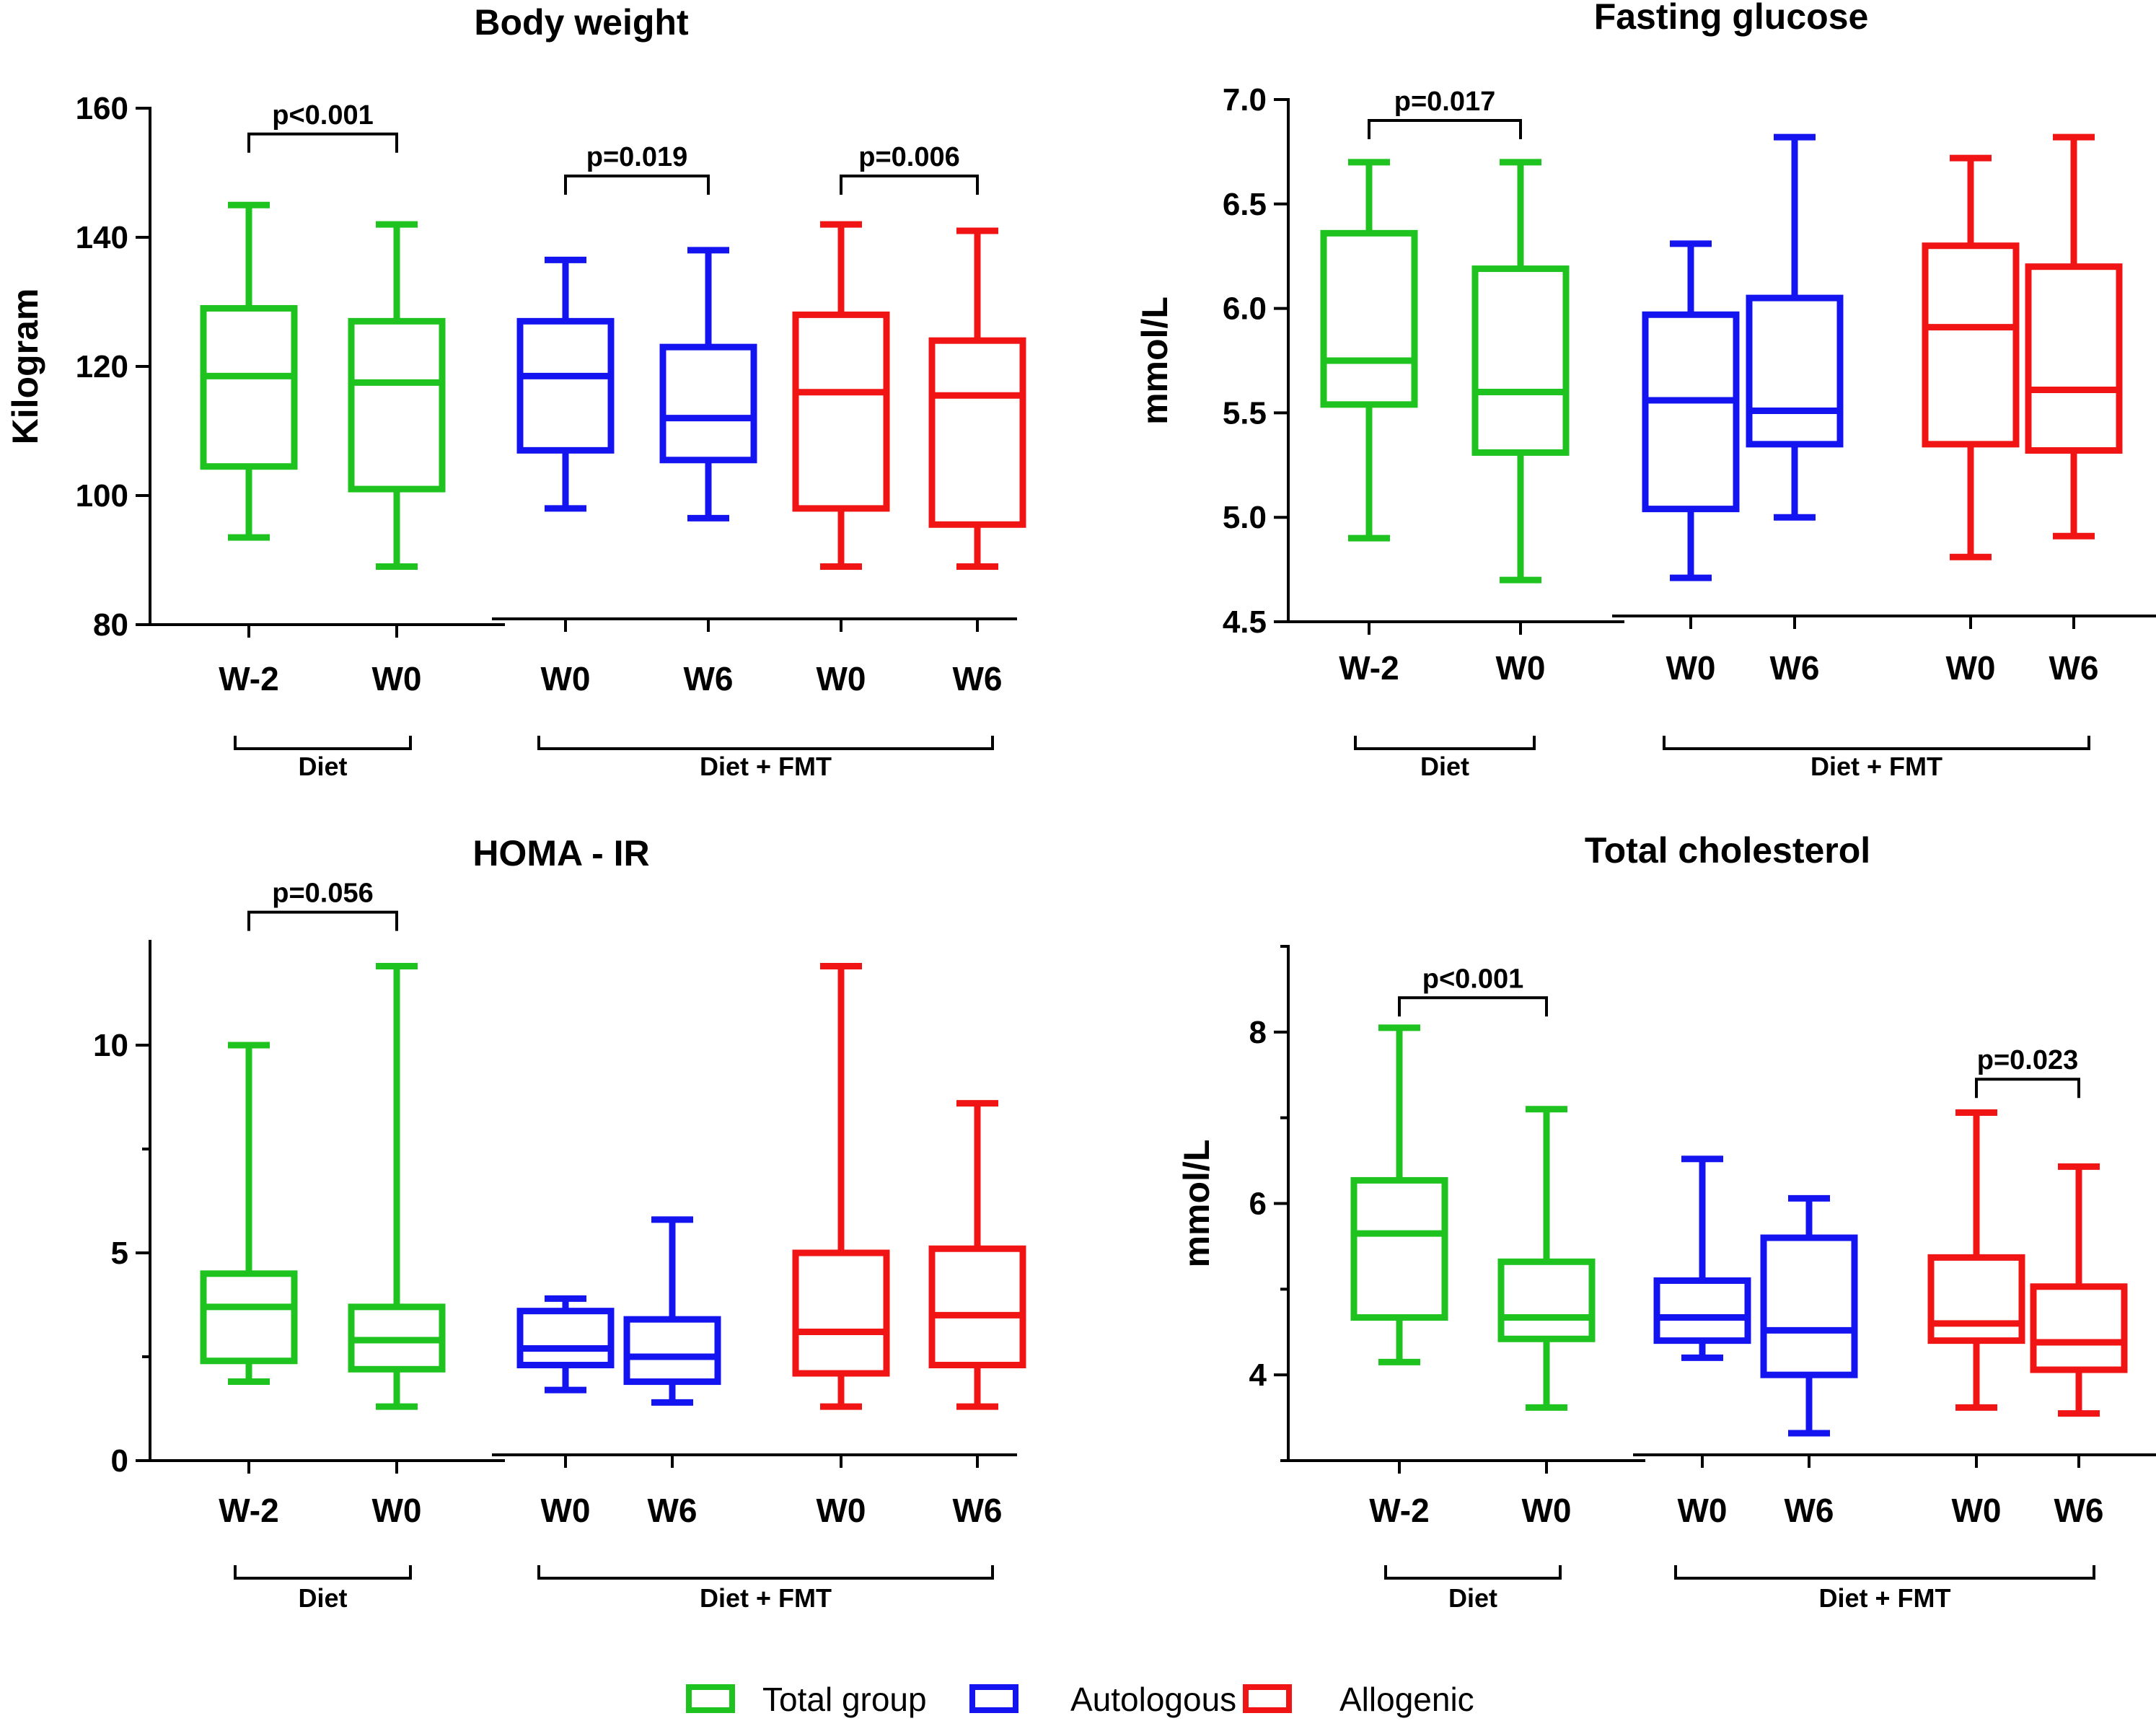 This screenshot has width=2156, height=1721. What do you see at coordinates (102, 237) in the screenshot?
I see `y-tick-label: 140` at bounding box center [102, 237].